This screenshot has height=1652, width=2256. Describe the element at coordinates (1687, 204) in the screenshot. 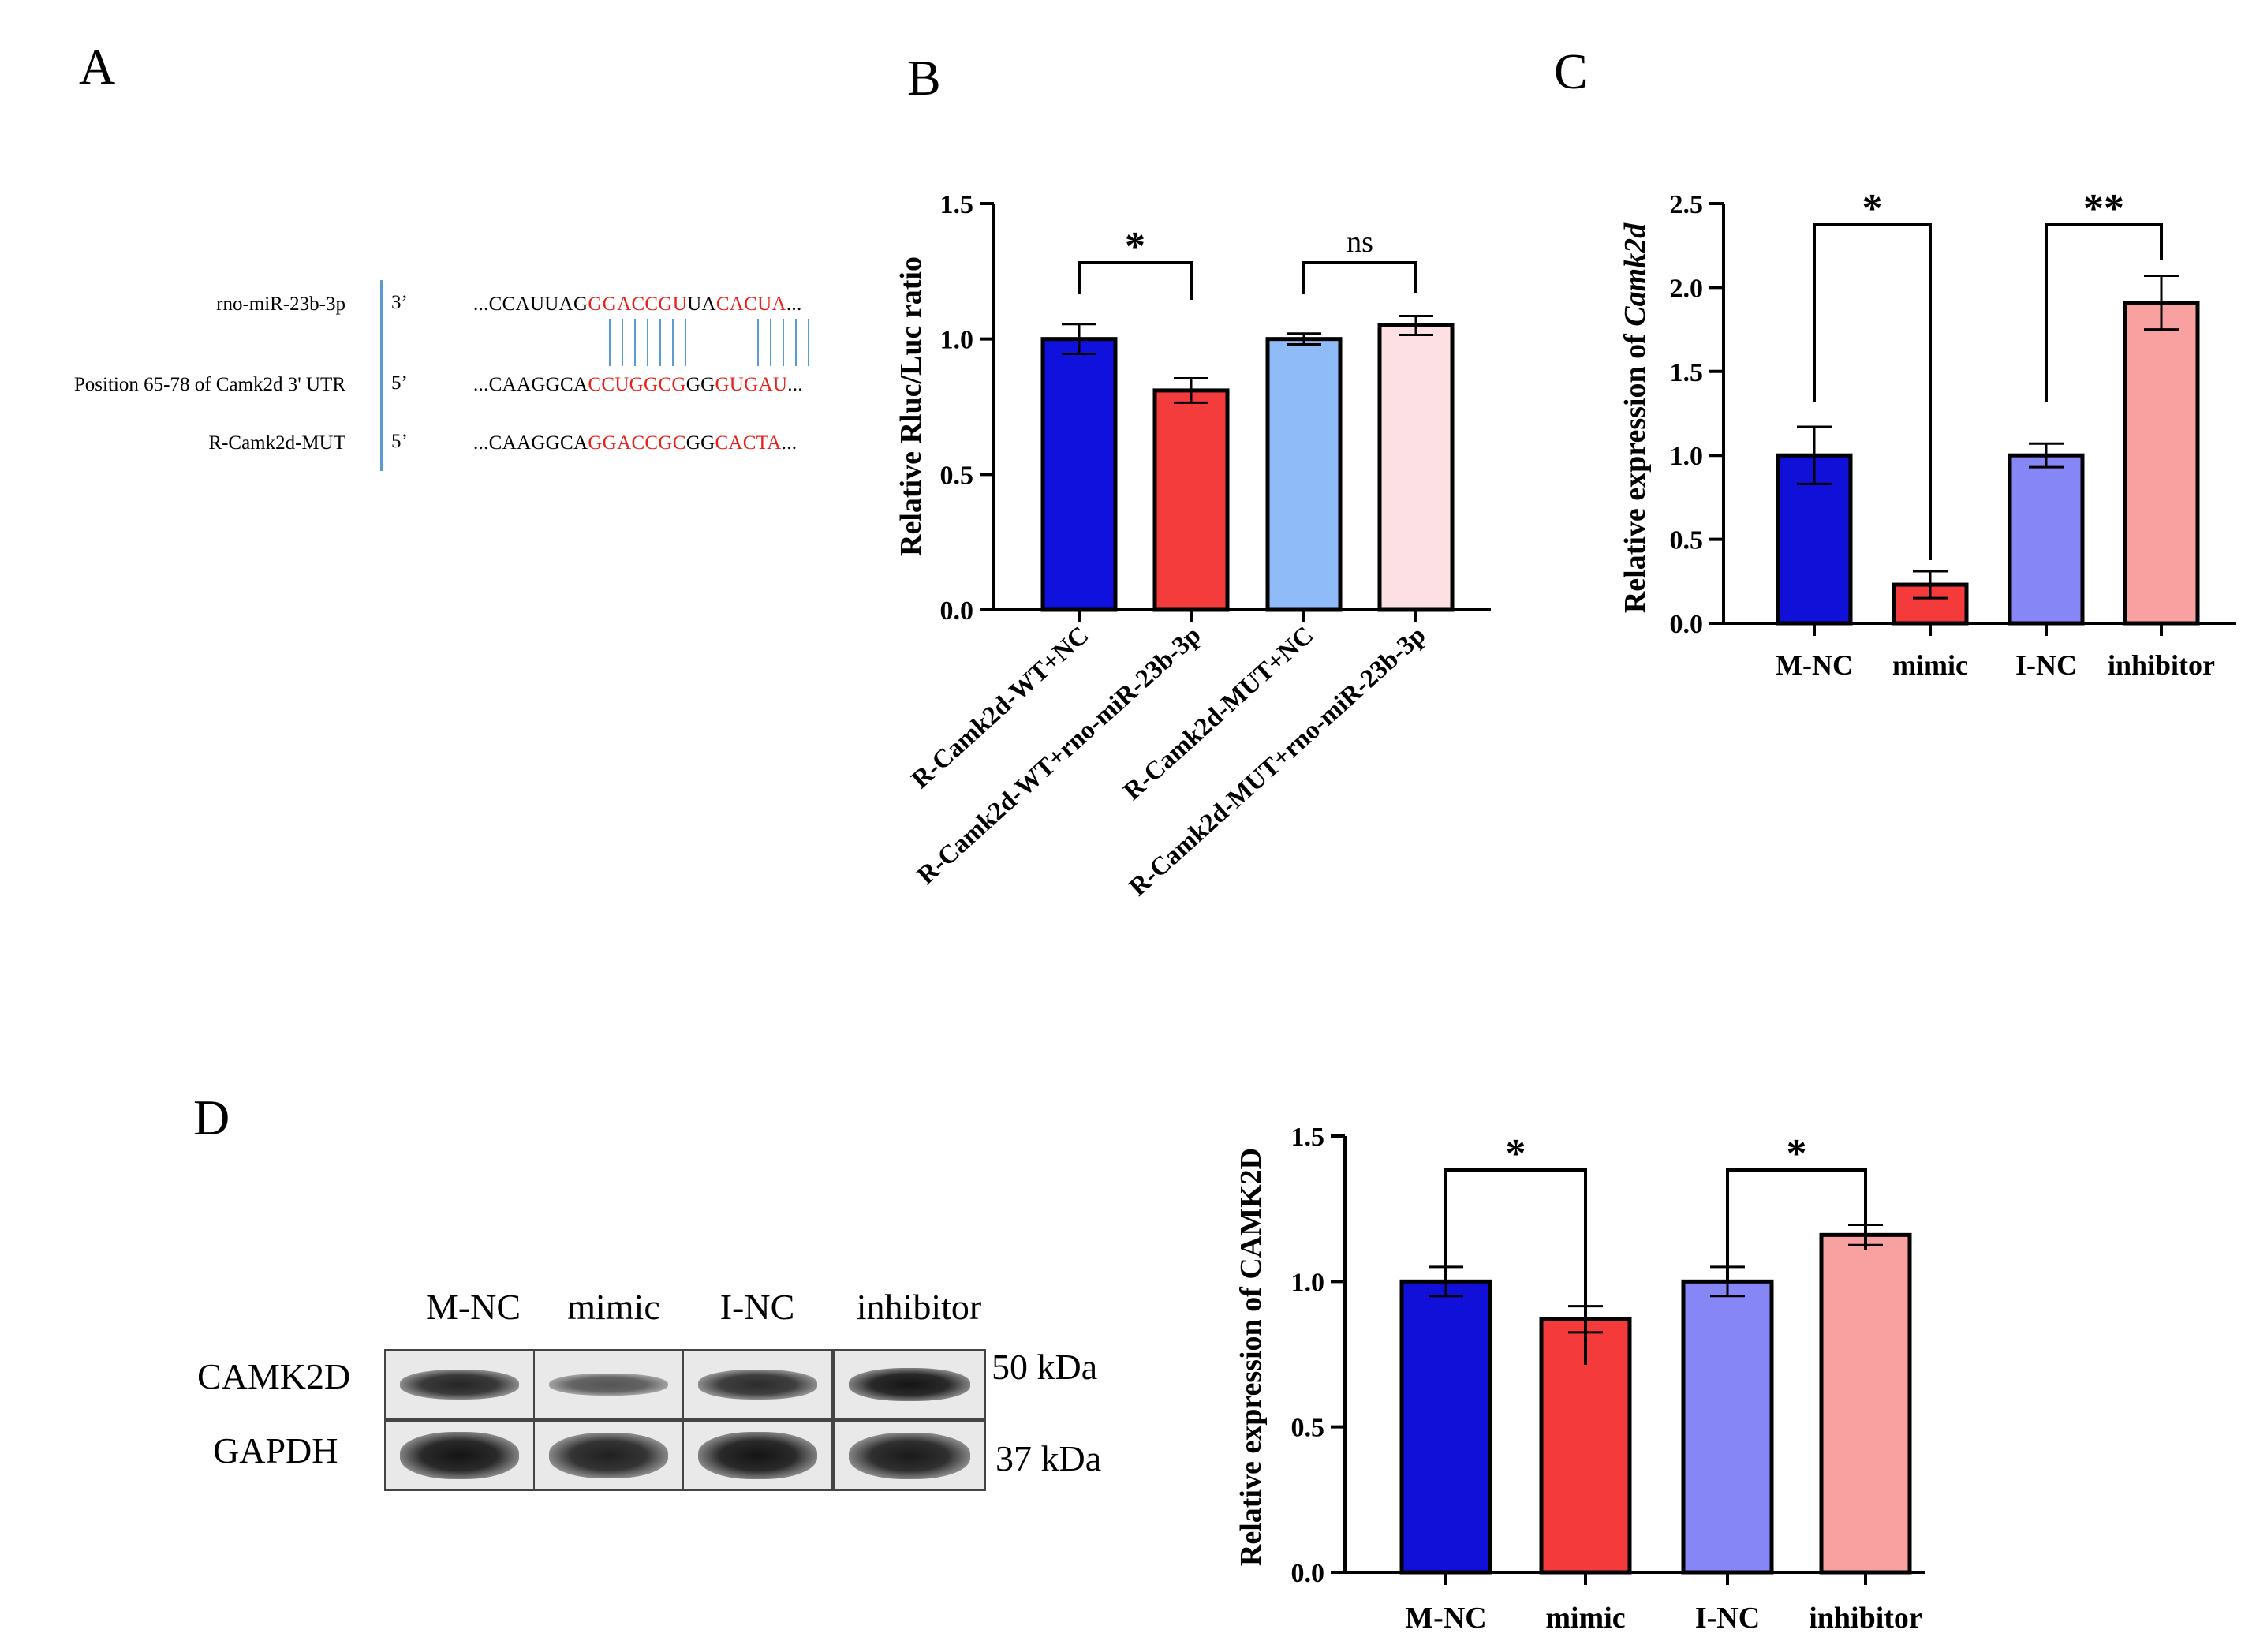

I see `y-tick-label: 2.5` at that location.